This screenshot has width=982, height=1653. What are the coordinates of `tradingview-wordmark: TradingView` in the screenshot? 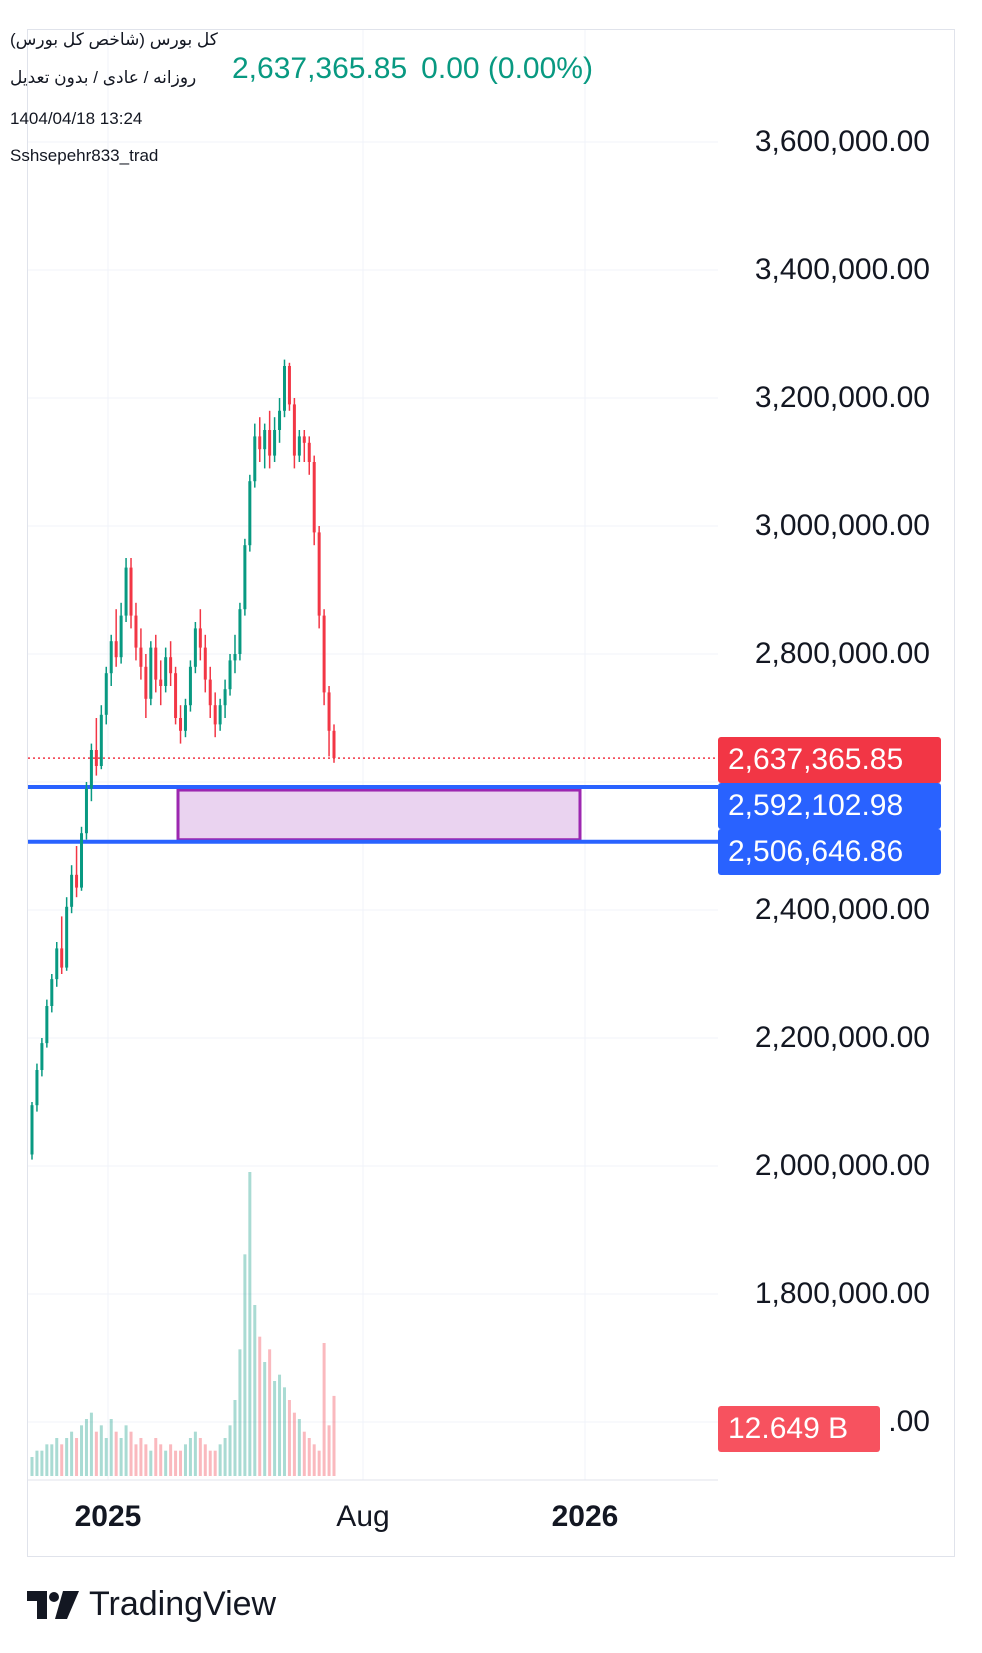 It's located at (183, 1604).